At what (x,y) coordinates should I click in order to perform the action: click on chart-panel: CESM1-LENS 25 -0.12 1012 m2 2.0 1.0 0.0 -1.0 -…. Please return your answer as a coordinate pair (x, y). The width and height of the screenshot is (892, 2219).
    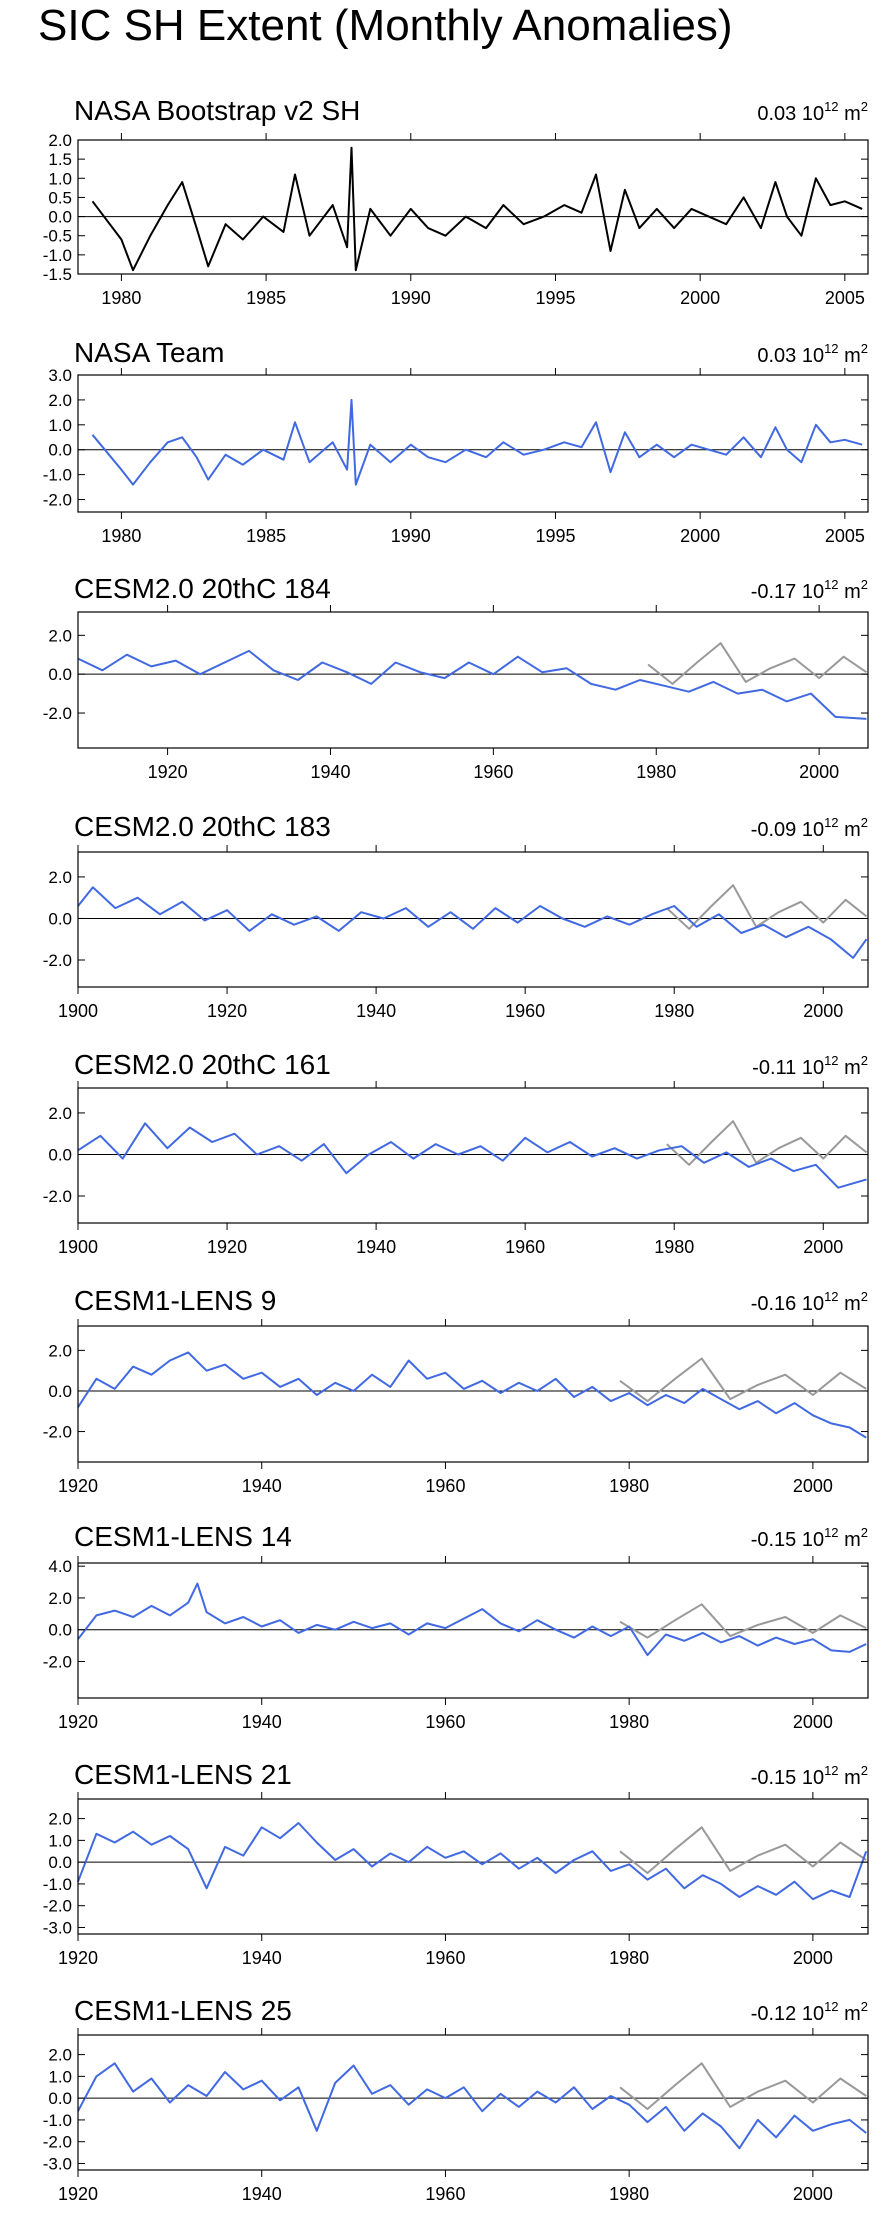
    Looking at the image, I should click on (456, 2099).